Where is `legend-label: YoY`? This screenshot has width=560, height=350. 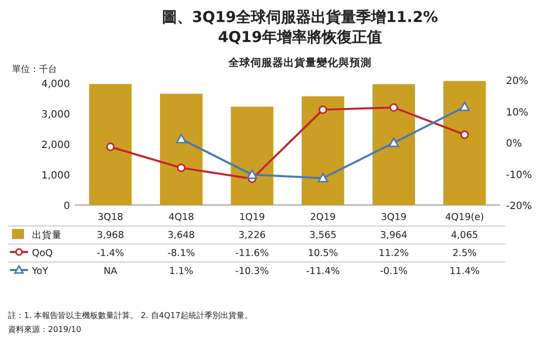
legend-label: YoY is located at coordinates (39, 271).